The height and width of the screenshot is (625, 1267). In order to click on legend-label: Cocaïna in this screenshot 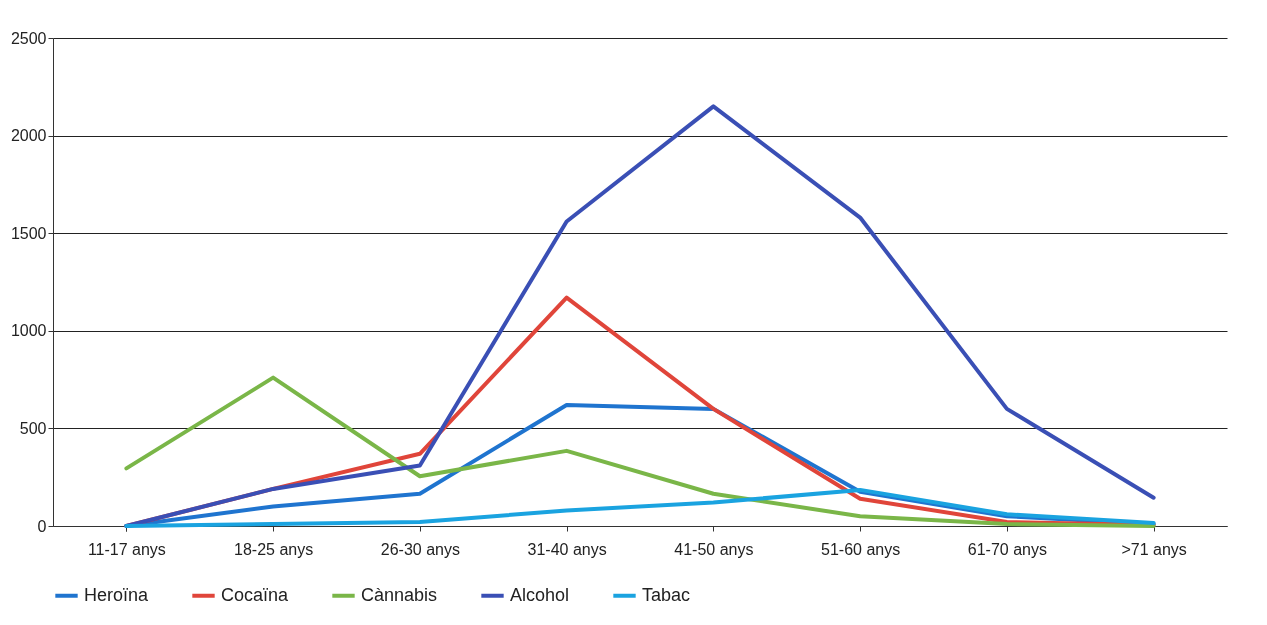, I will do `click(255, 594)`.